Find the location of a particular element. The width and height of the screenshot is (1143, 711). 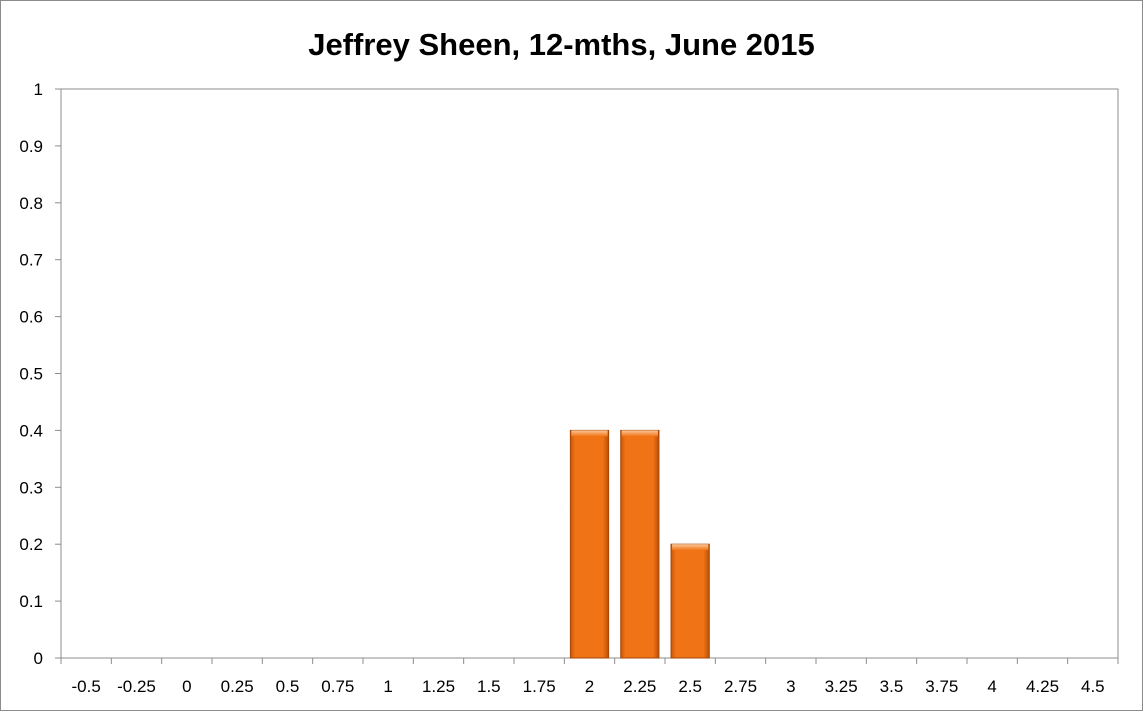

x-tick-label: -0.5 is located at coordinates (86, 686).